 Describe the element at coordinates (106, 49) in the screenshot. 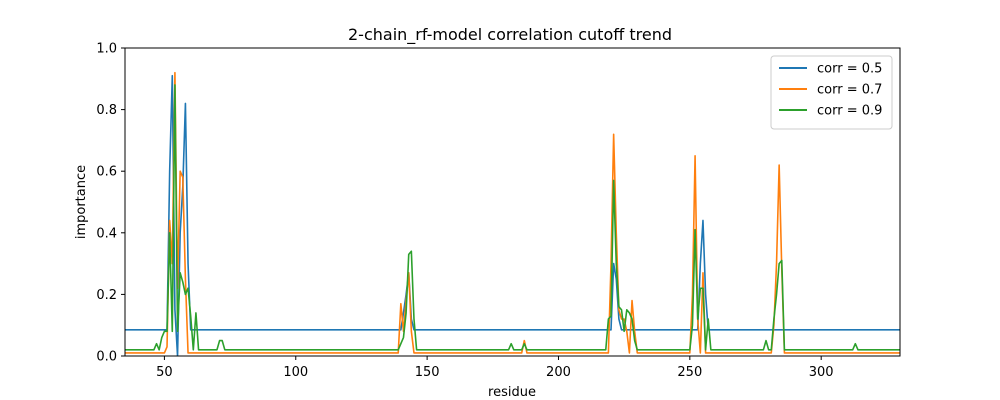

I see `y-tick-label: 1.0` at that location.